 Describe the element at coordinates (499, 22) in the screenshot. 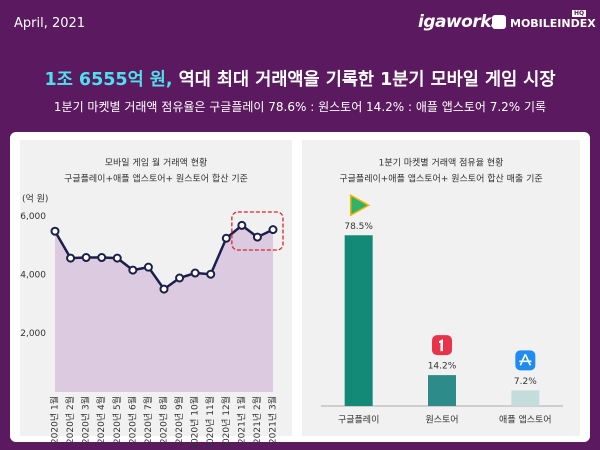

I see `product-icon` at that location.